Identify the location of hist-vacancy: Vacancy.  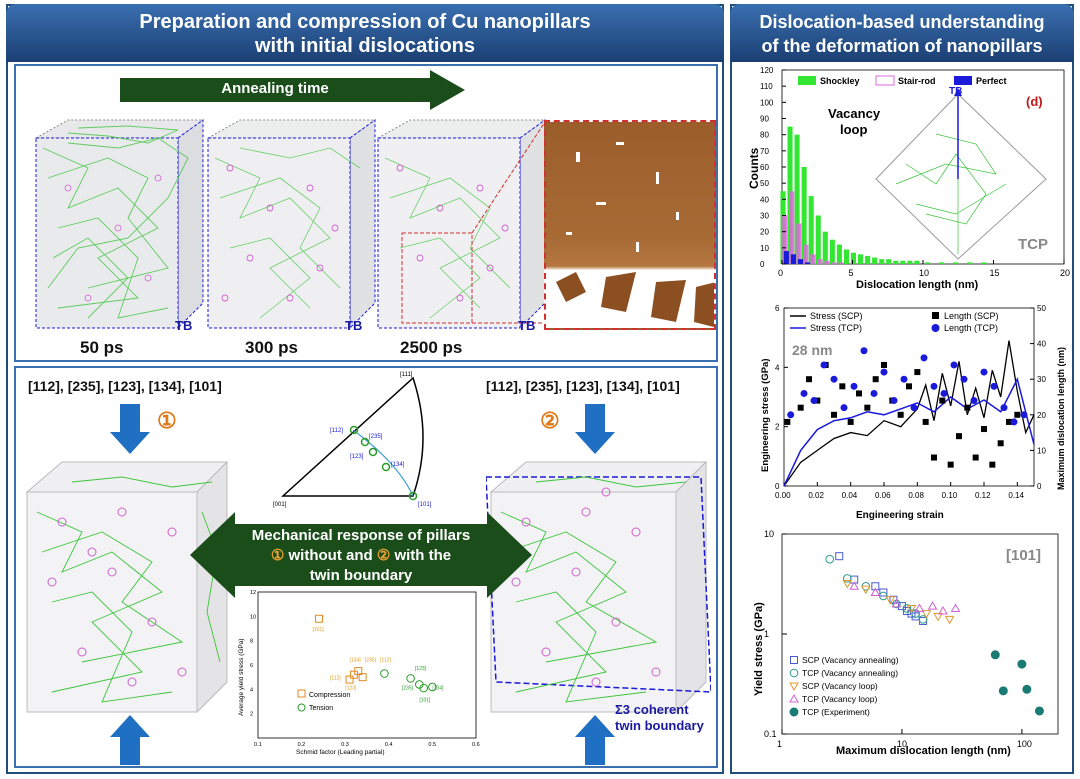
(854, 113).